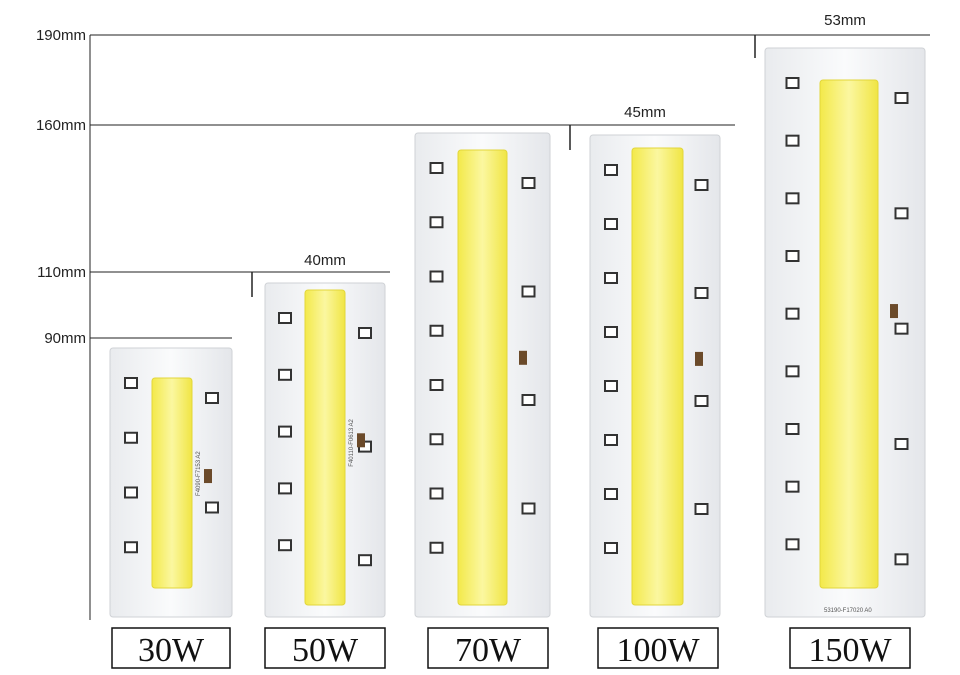 The width and height of the screenshot is (960, 675). I want to click on height-label: 160mm, so click(61, 125).